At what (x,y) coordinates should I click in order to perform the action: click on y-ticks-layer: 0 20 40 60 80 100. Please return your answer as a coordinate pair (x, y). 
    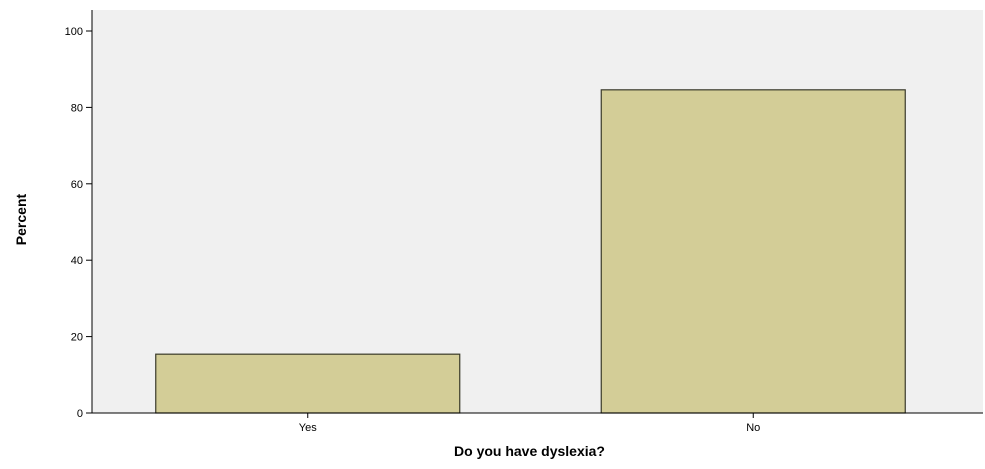
    Looking at the image, I should click on (78, 223).